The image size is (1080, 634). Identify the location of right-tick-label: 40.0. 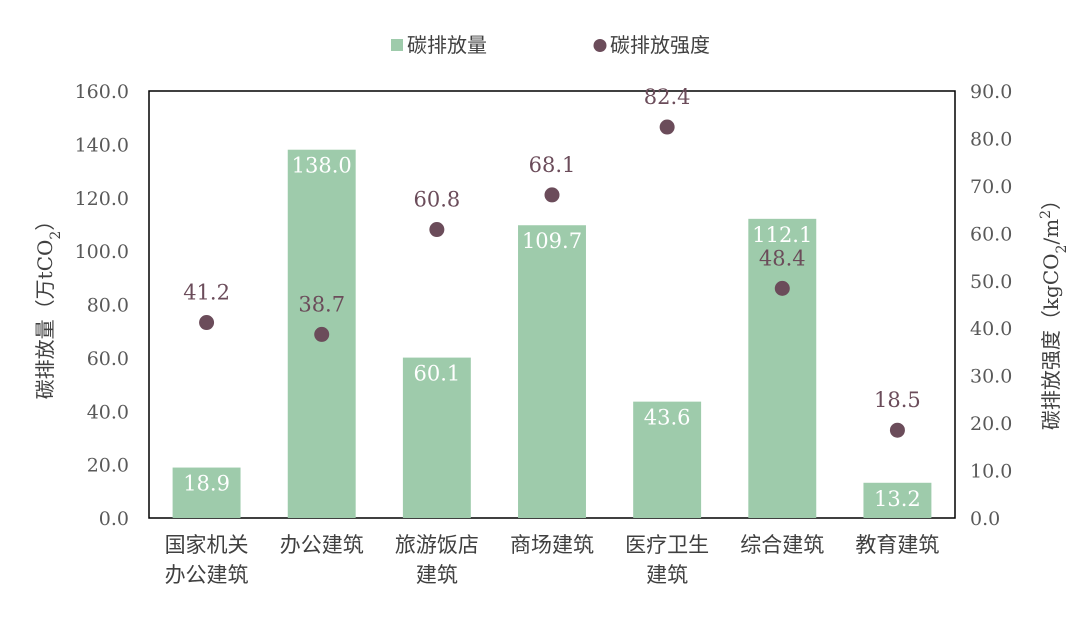
(991, 329).